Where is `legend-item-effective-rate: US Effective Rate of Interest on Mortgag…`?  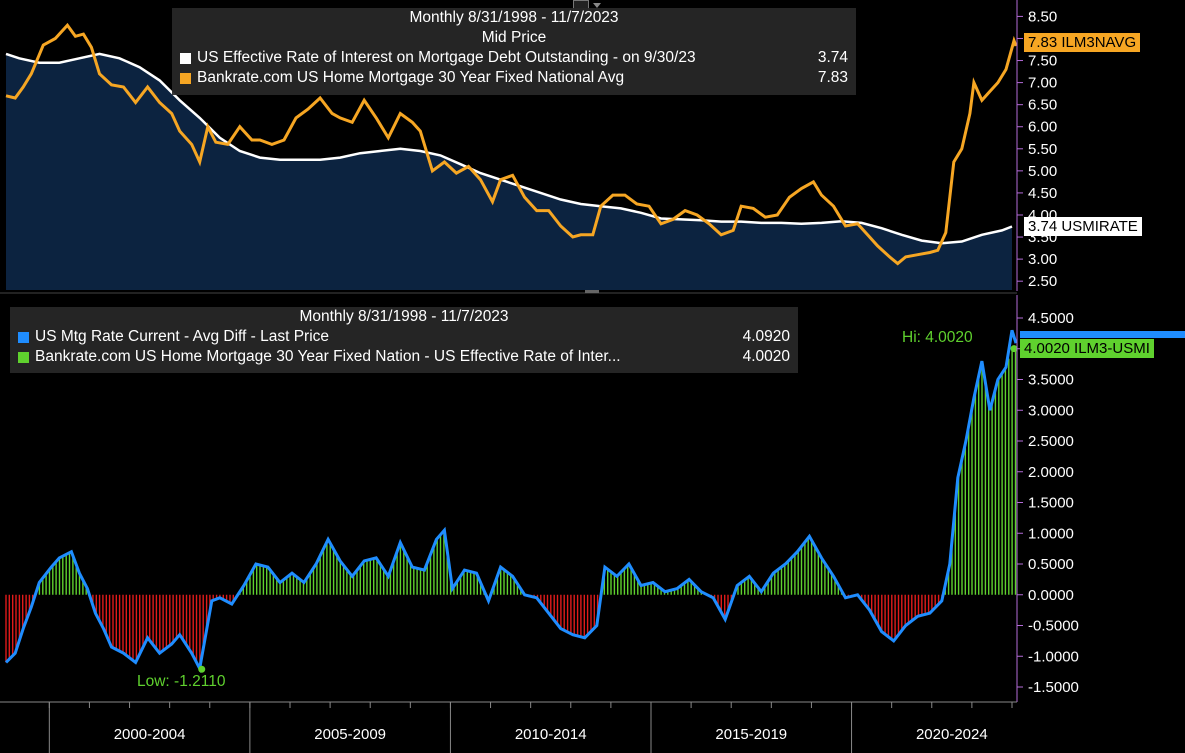 legend-item-effective-rate: US Effective Rate of Interest on Mortgag… is located at coordinates (514, 58).